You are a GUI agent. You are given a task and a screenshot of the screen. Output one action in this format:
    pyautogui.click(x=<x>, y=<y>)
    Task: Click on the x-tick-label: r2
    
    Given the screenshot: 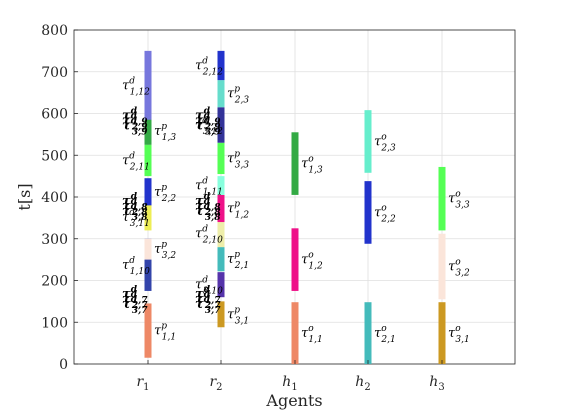 What is the action you would take?
    pyautogui.click(x=215, y=383)
    